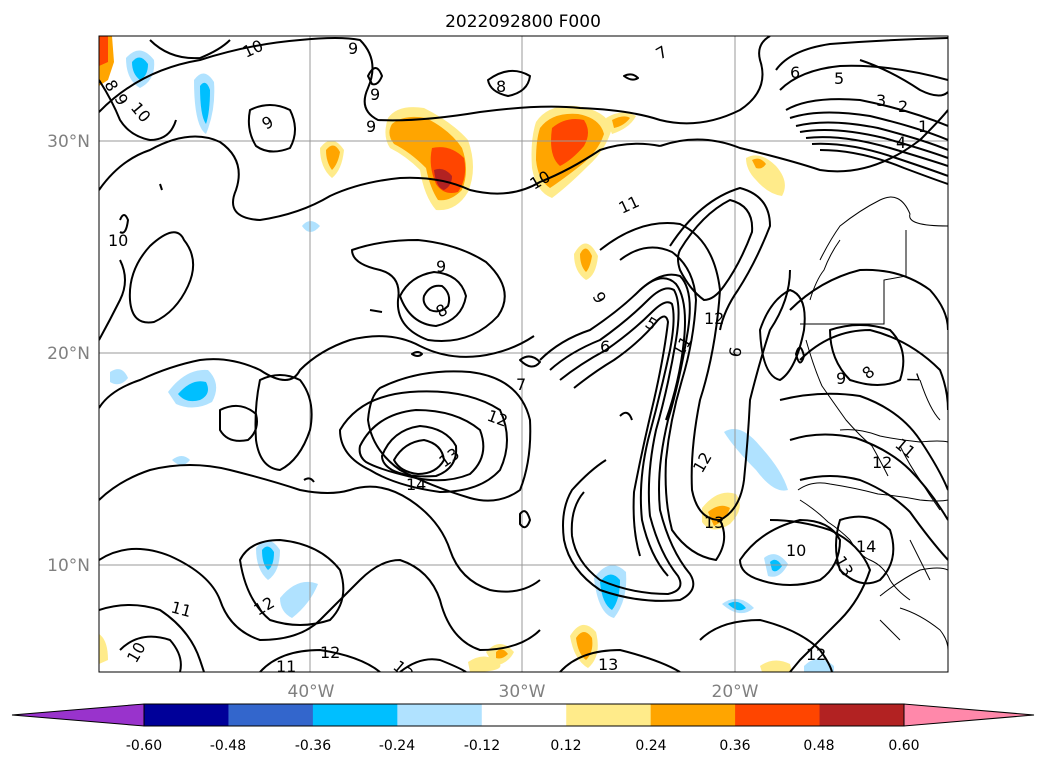 The height and width of the screenshot is (765, 1047). Describe the element at coordinates (881, 100) in the screenshot. I see `contour-label: 3` at that location.